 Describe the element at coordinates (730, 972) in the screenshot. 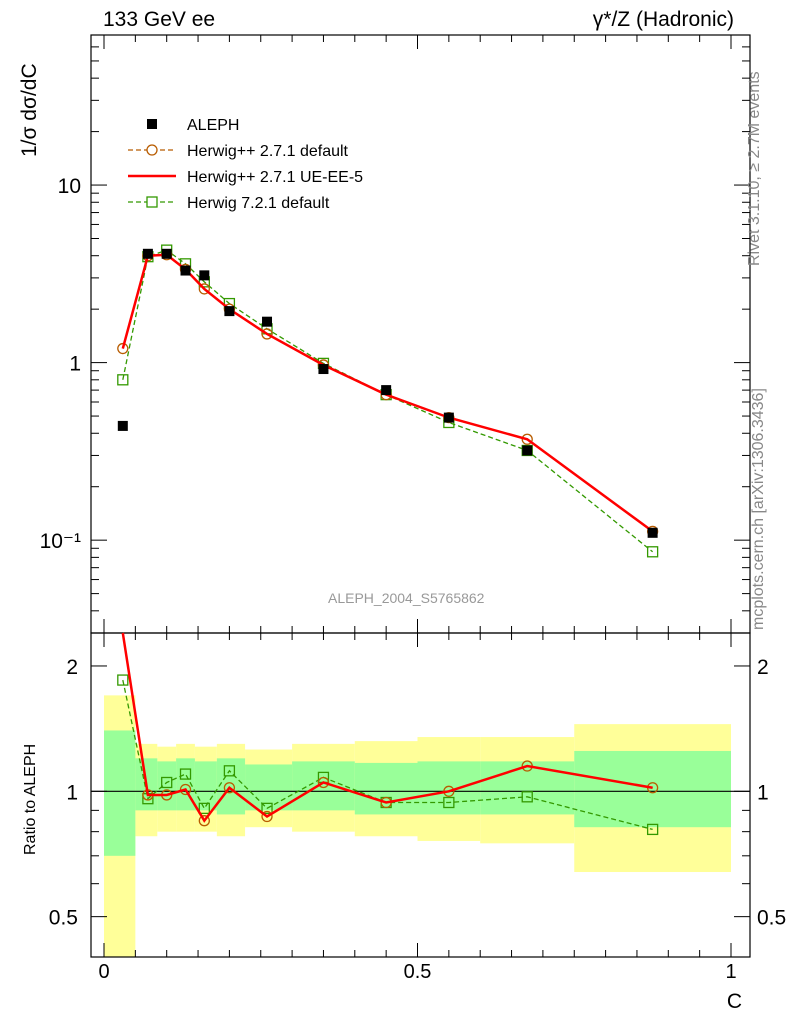

I see `x-tick-label: 1` at that location.